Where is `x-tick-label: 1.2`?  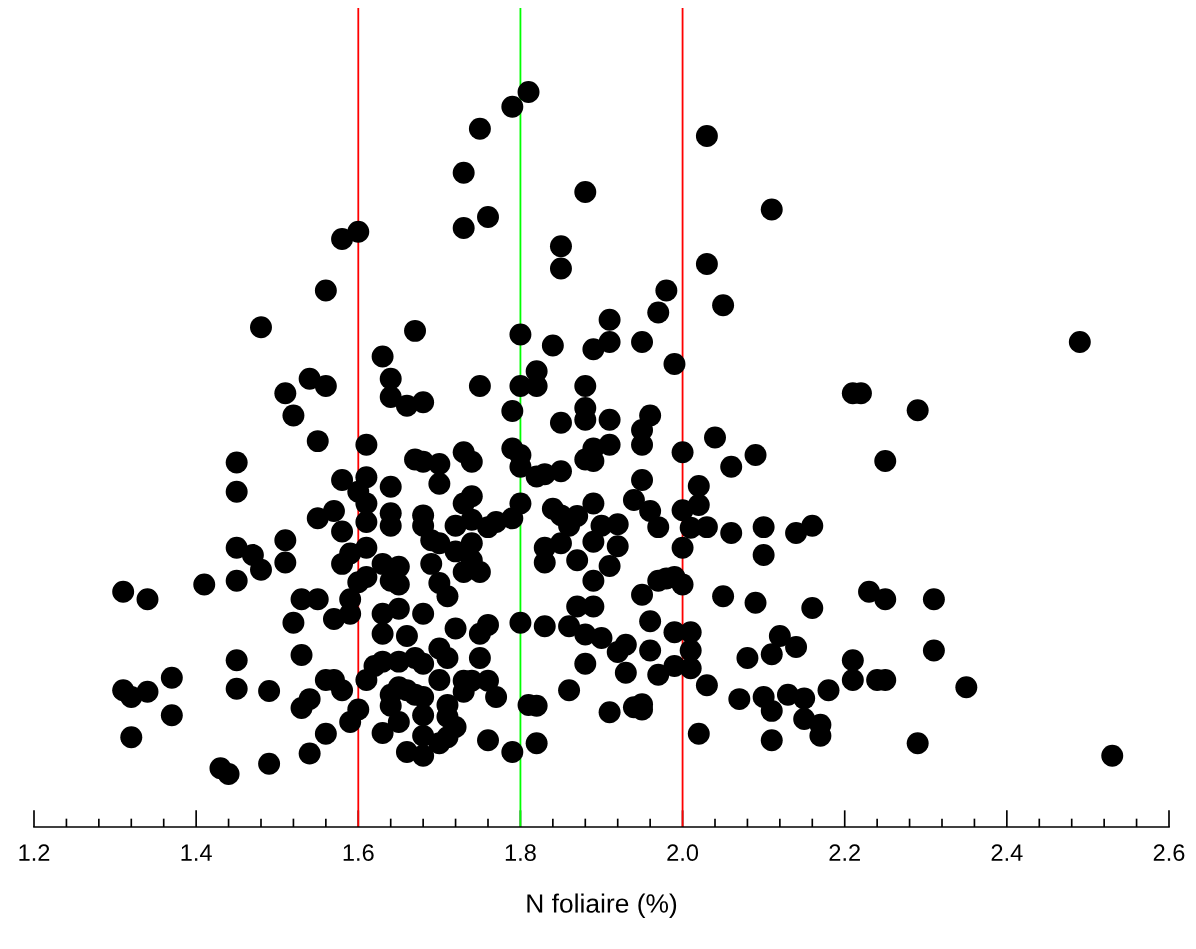
x-tick-label: 1.2 is located at coordinates (34, 852).